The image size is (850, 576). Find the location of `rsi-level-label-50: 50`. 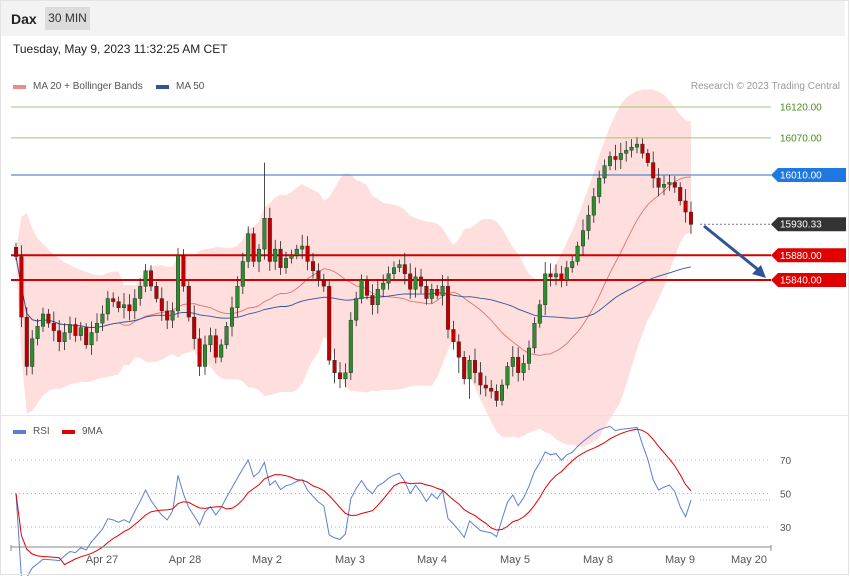

rsi-level-label-50: 50 is located at coordinates (786, 495).